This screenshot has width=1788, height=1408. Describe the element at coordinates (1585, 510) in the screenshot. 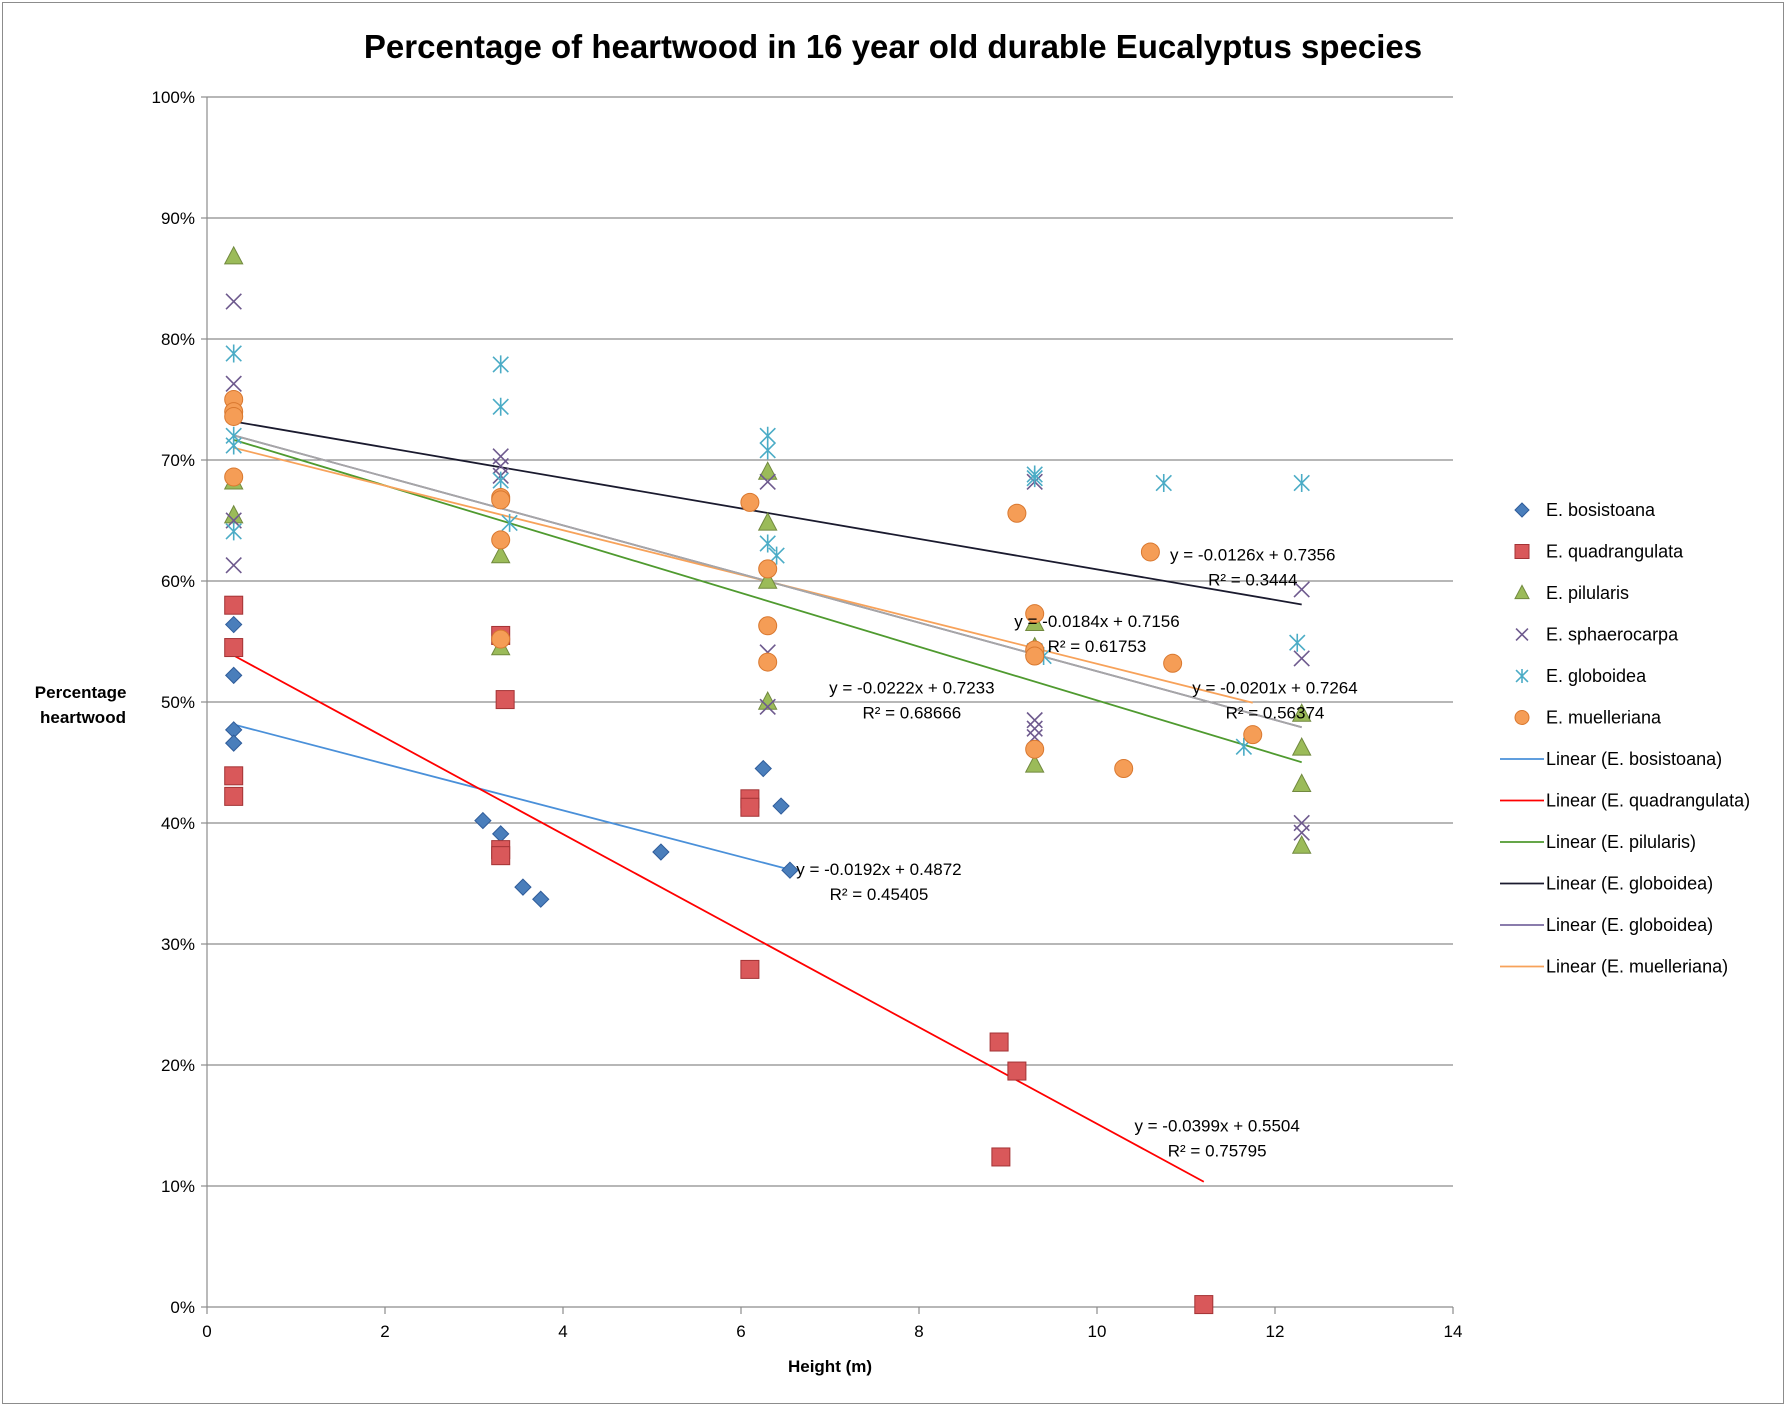

I see `legend-entry: E. bosistoana` at that location.